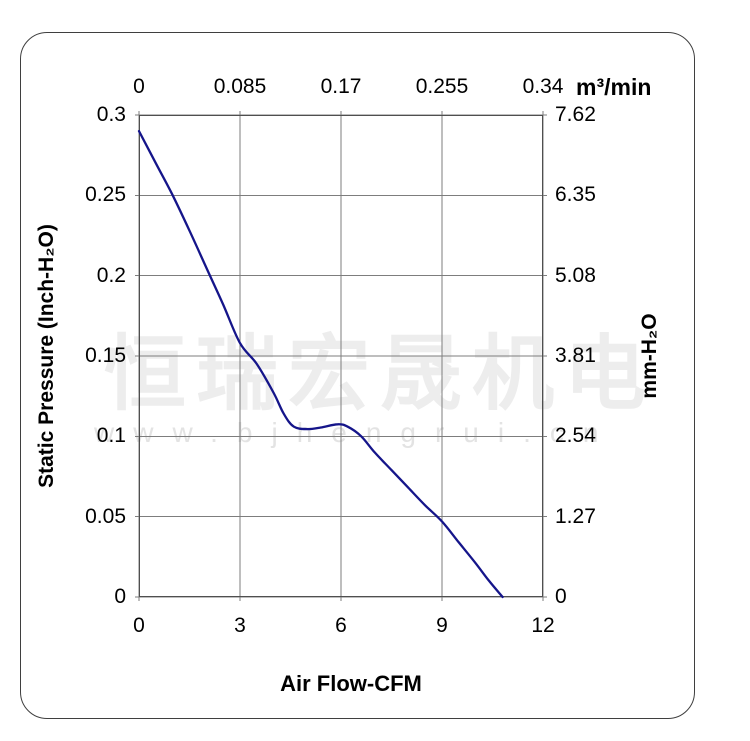  What do you see at coordinates (240, 625) in the screenshot?
I see `x-bottom-tick: 3` at bounding box center [240, 625].